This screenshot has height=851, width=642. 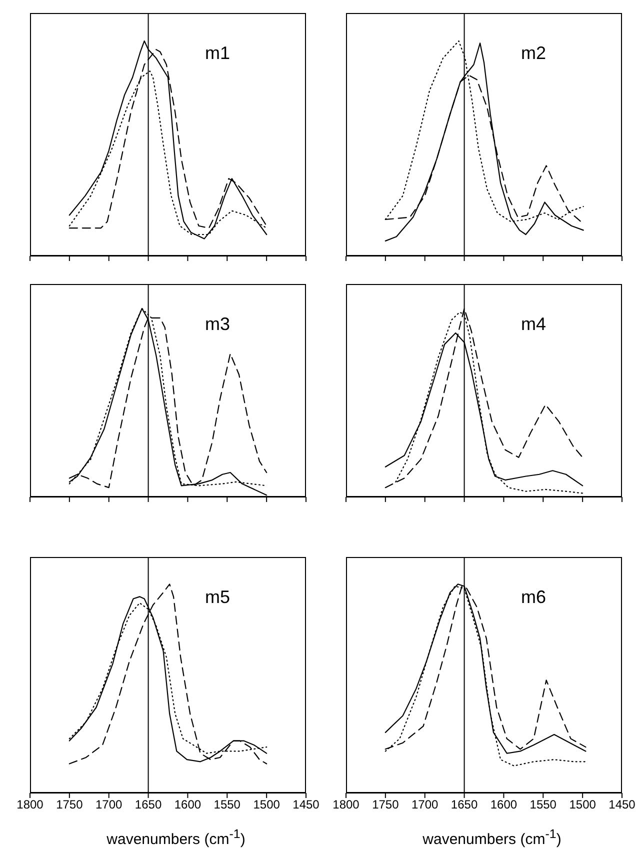 What do you see at coordinates (533, 53) in the screenshot?
I see `chart-title: m2` at bounding box center [533, 53].